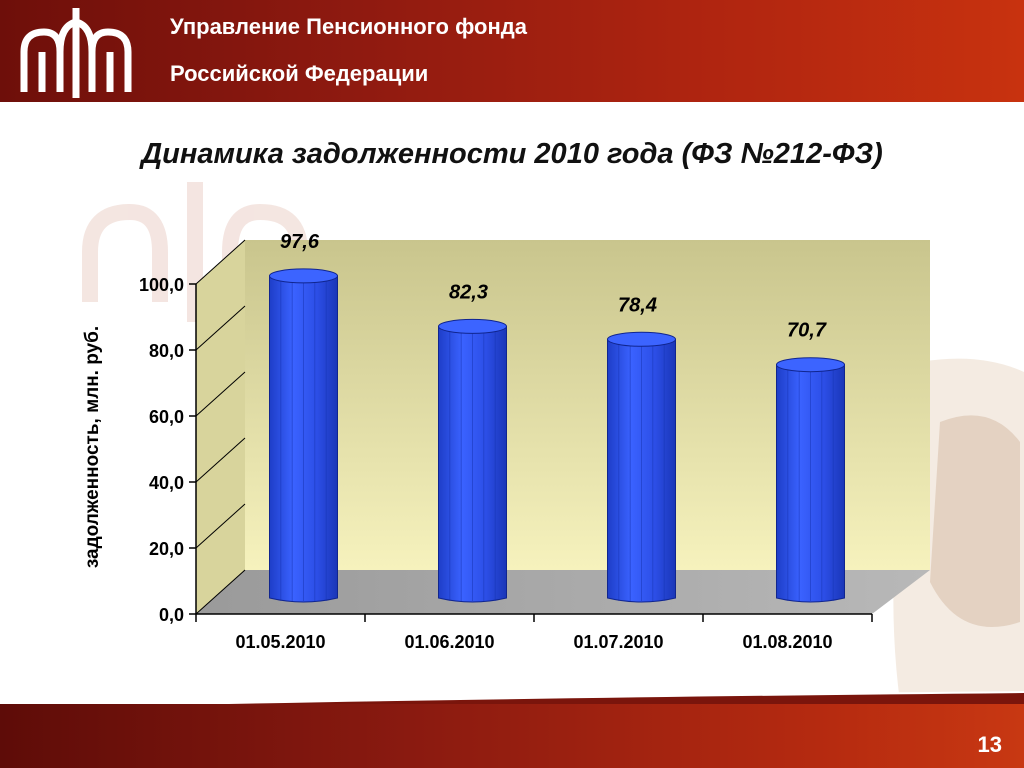  What do you see at coordinates (92, 447) in the screenshot?
I see `y-axis-label: задолженность, млн. руб.` at bounding box center [92, 447].